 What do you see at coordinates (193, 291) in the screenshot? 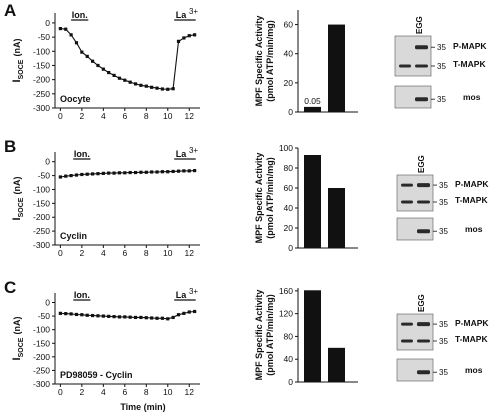
I see `lanthanum-superscript: 3+` at bounding box center [193, 291].